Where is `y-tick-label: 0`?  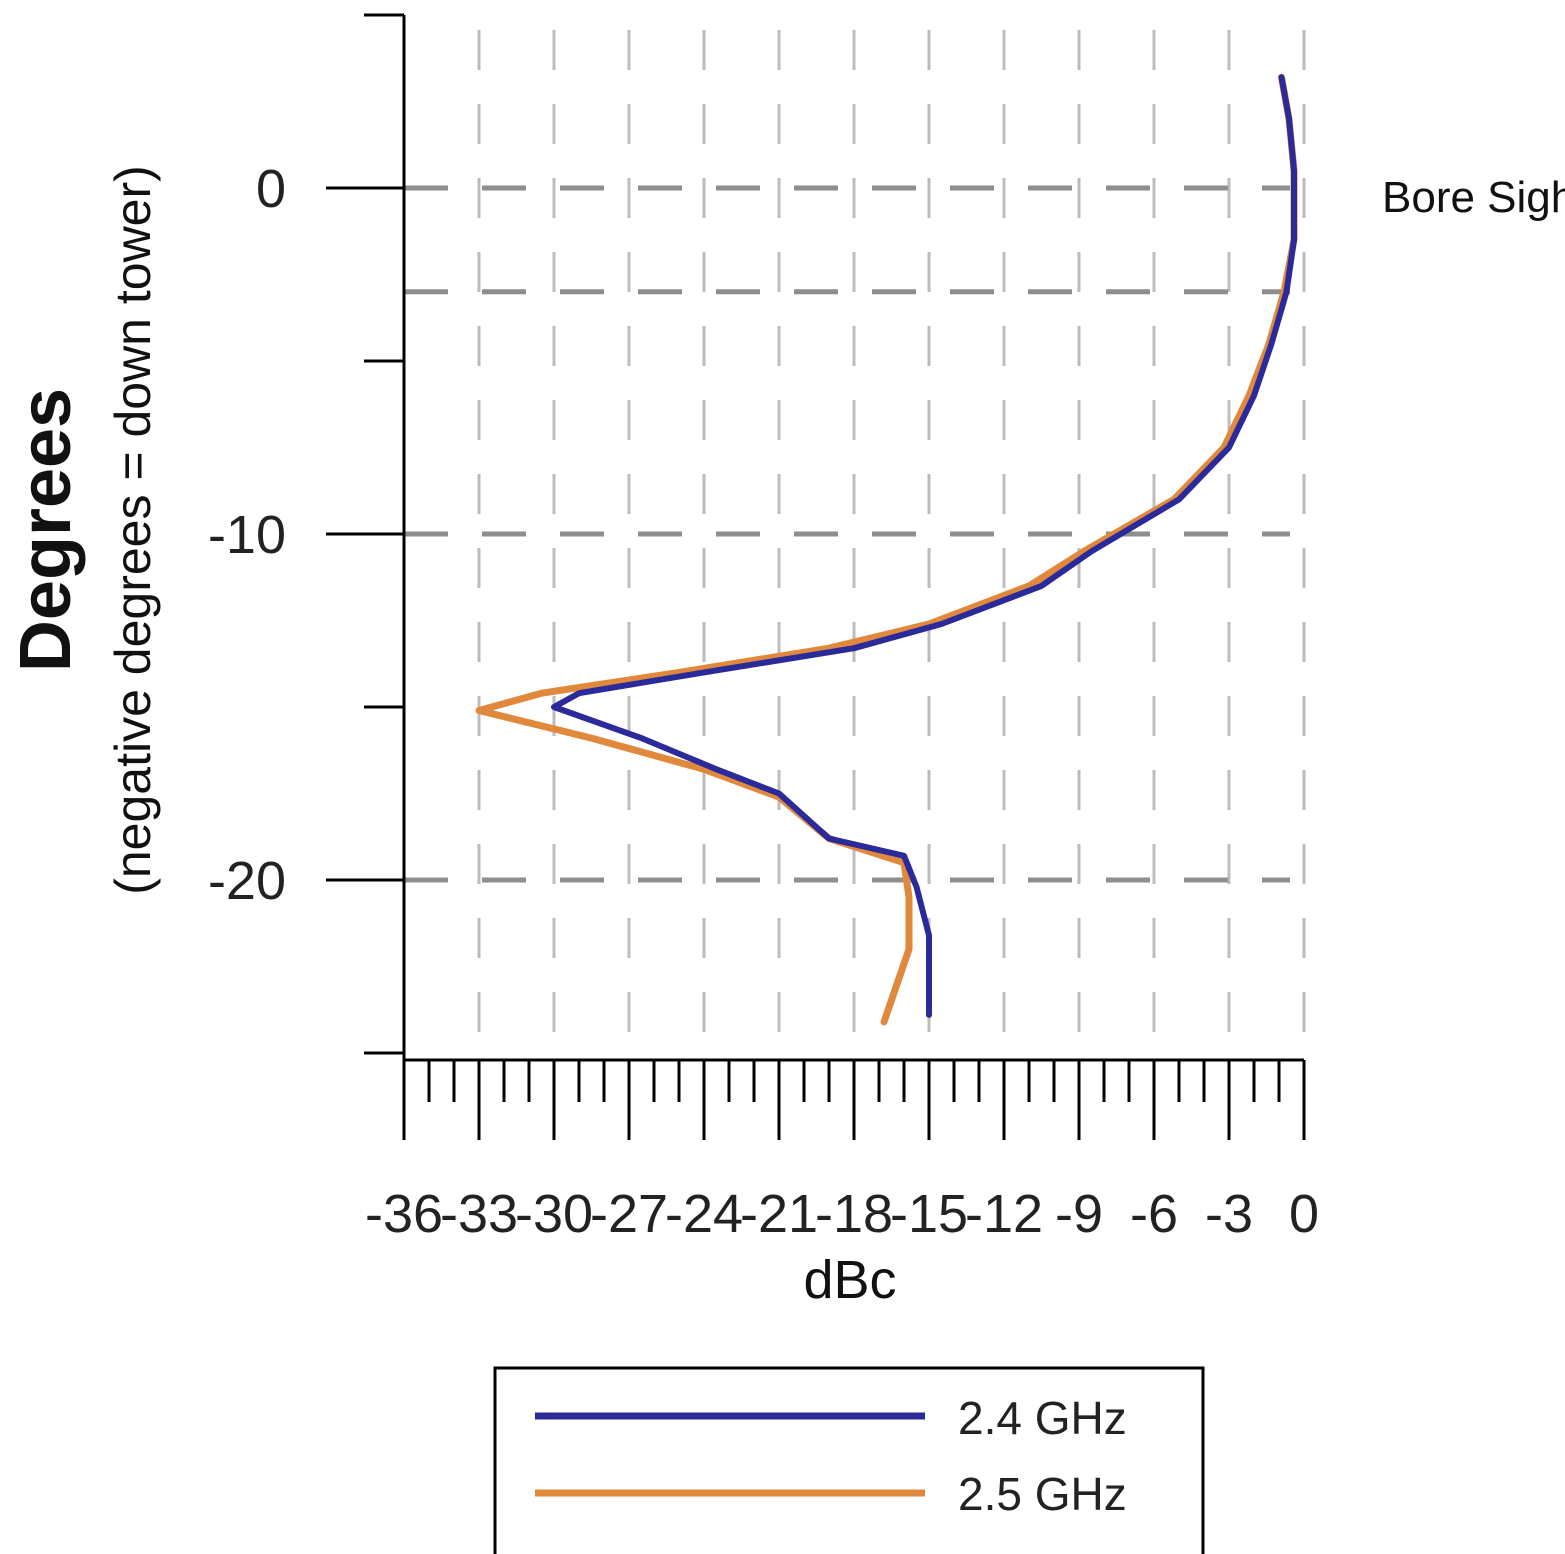
y-tick-label: 0 is located at coordinates (271, 189).